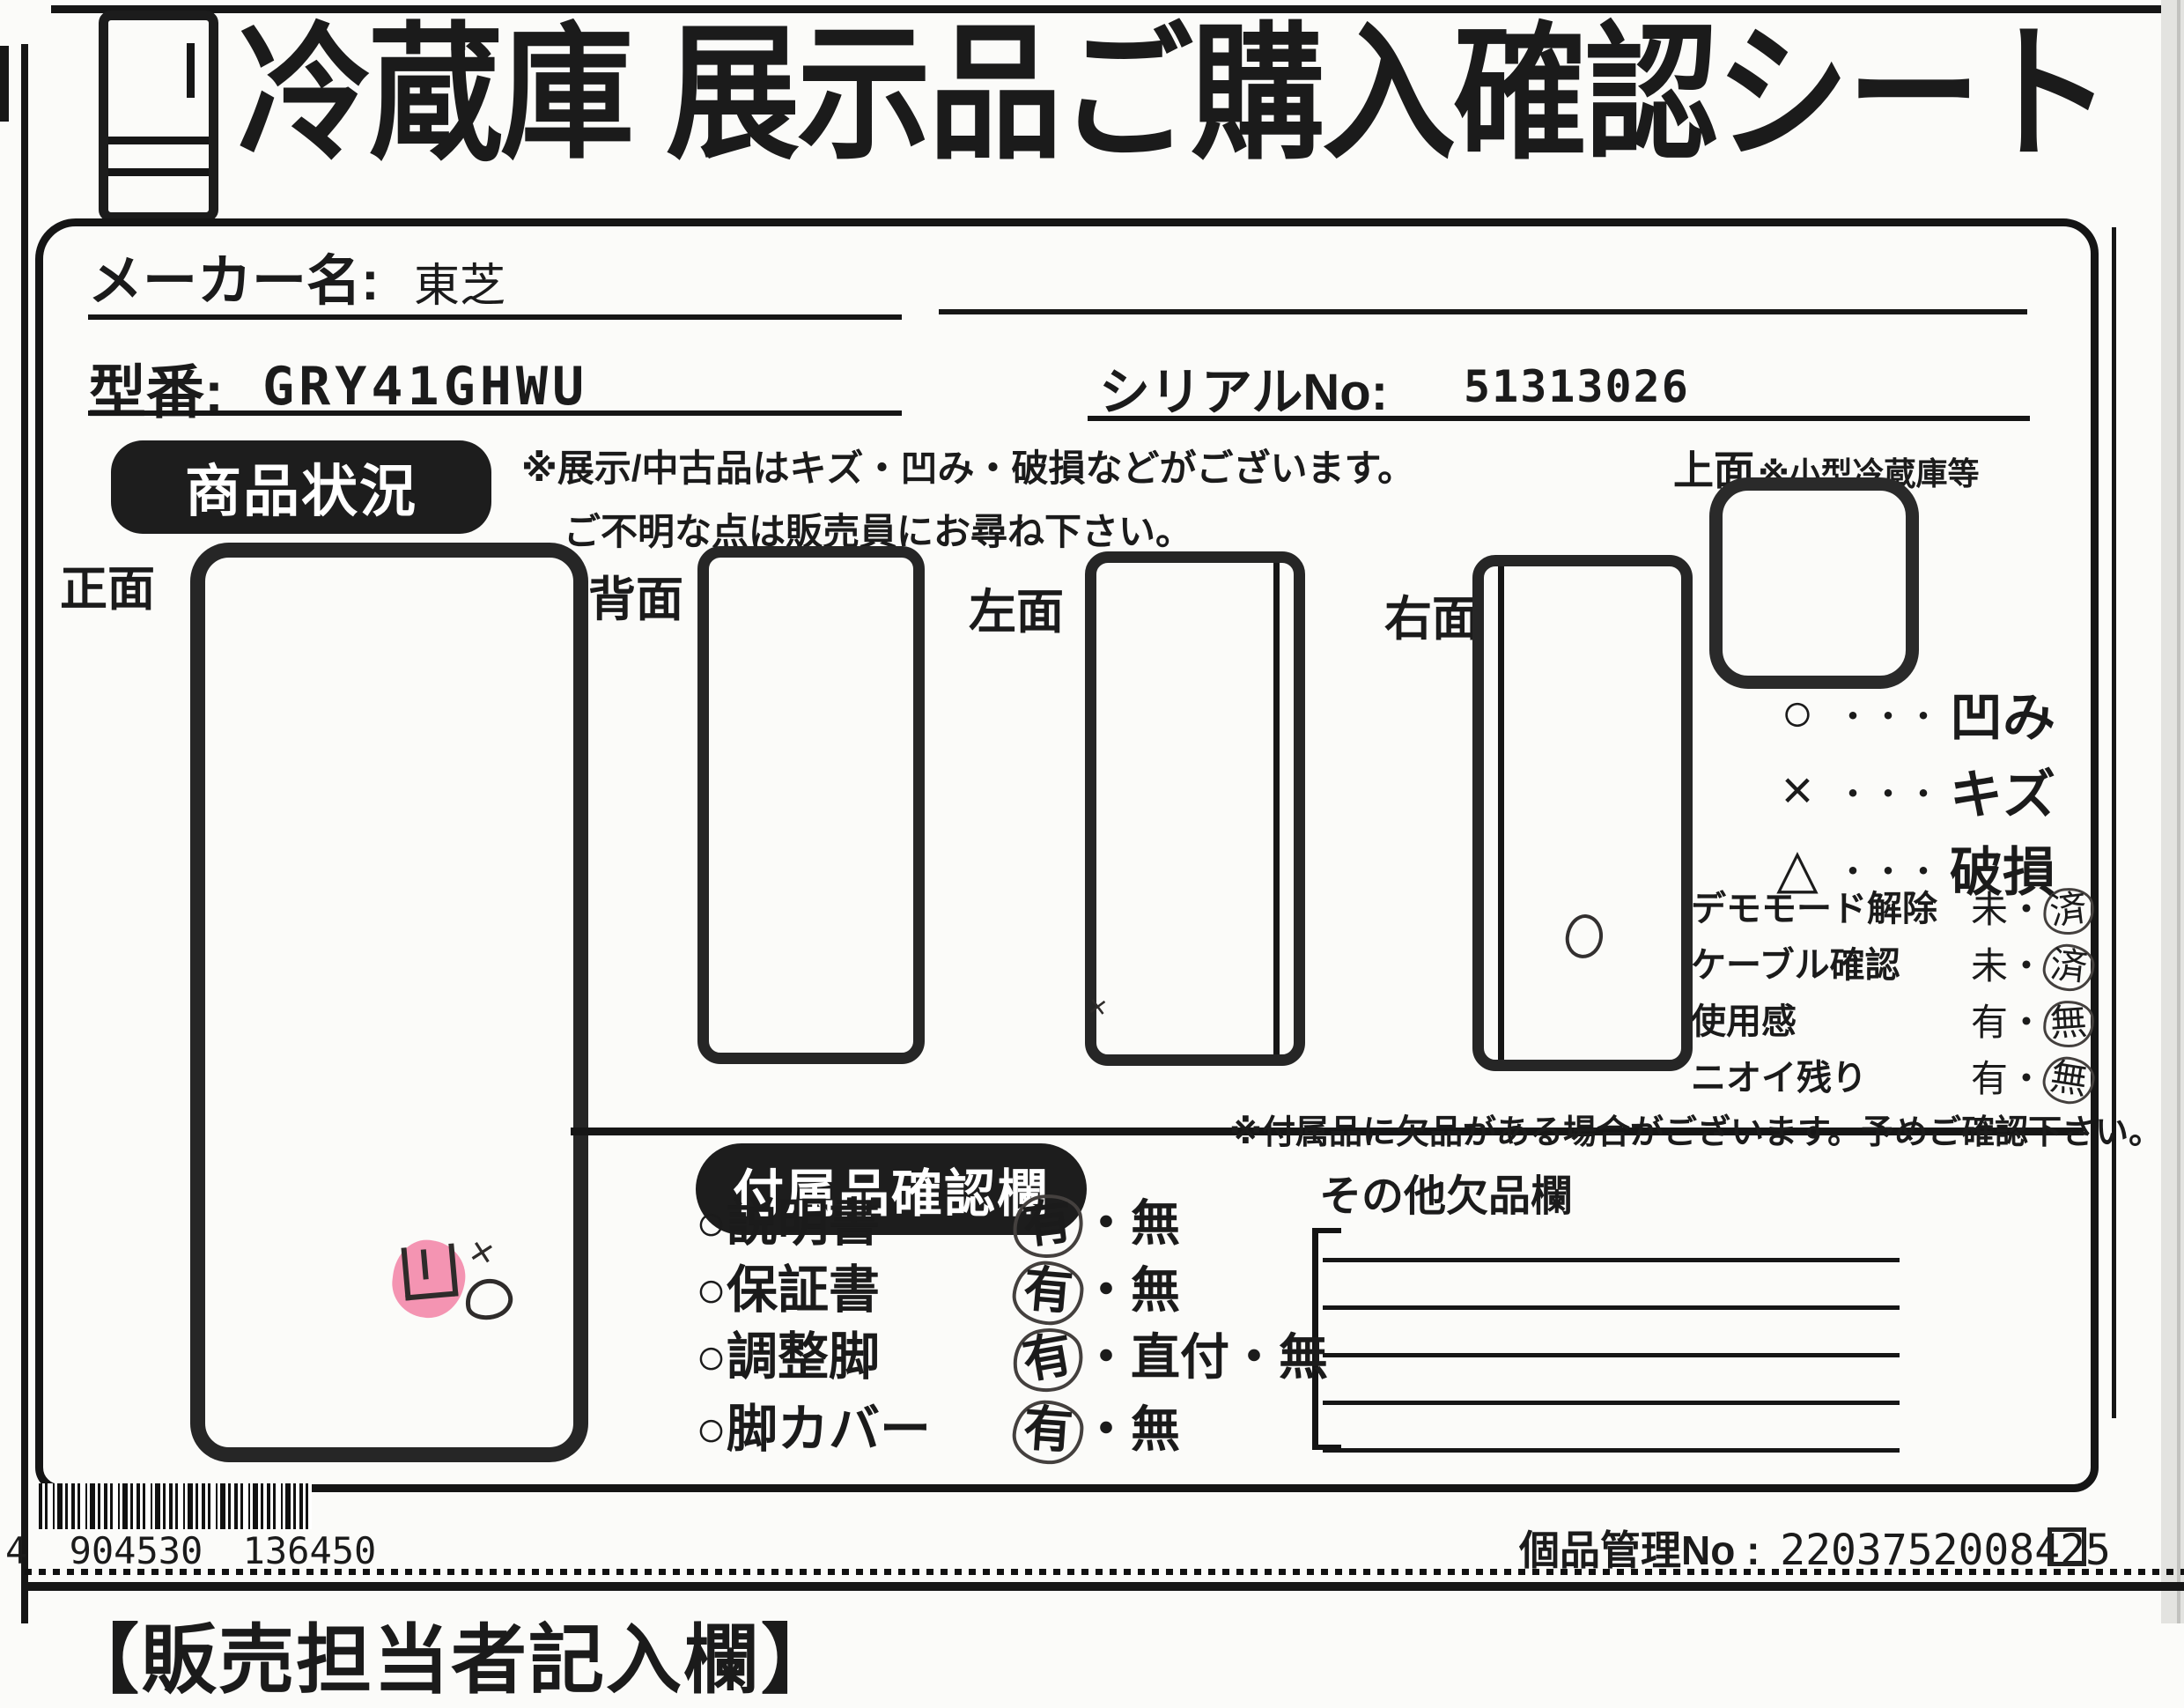  What do you see at coordinates (156, 392) in the screenshot?
I see `model-label: 型番:` at bounding box center [156, 392].